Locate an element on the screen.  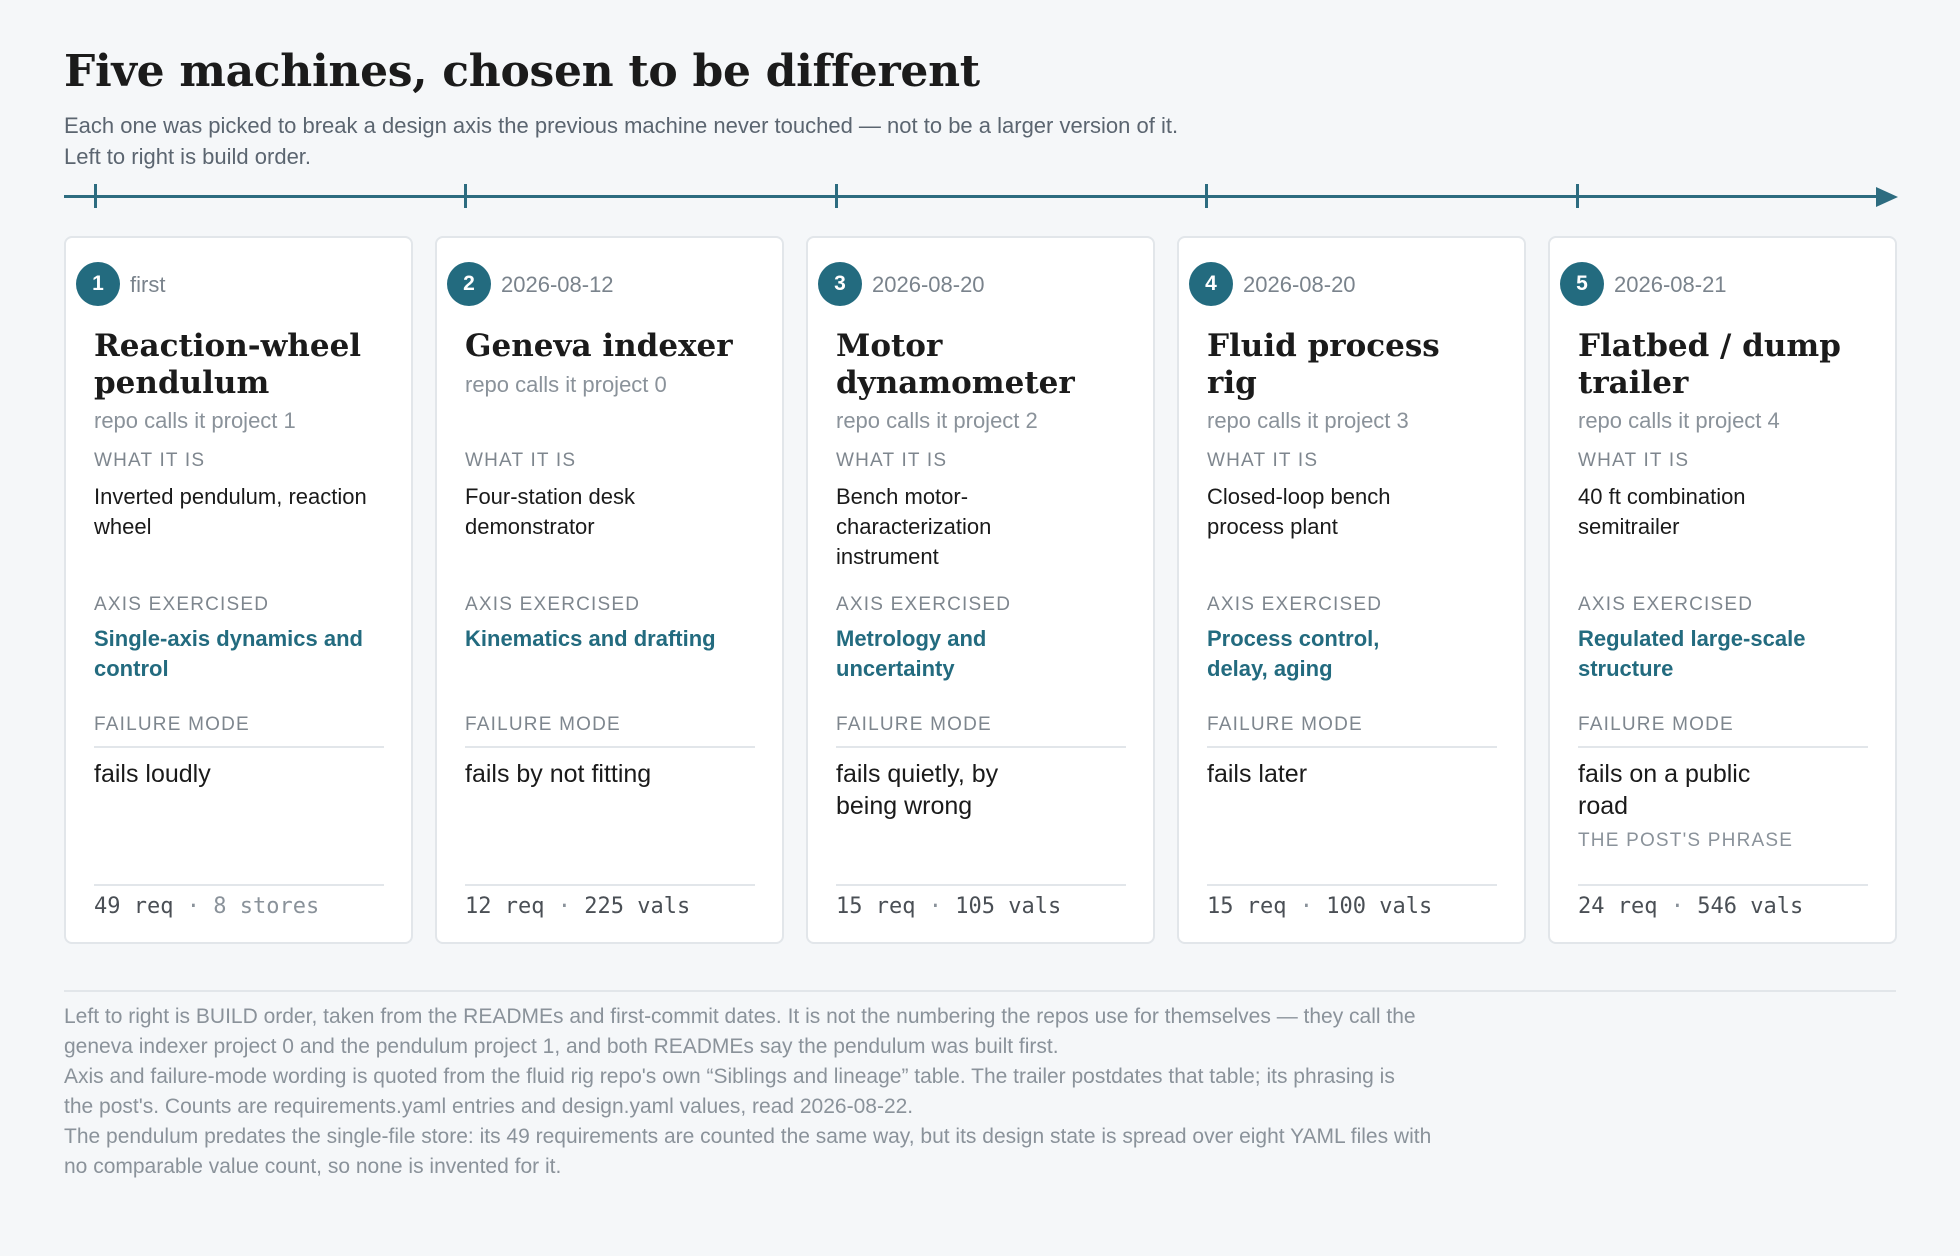
count-stats: 24 req · 546 vals is located at coordinates (1690, 906).